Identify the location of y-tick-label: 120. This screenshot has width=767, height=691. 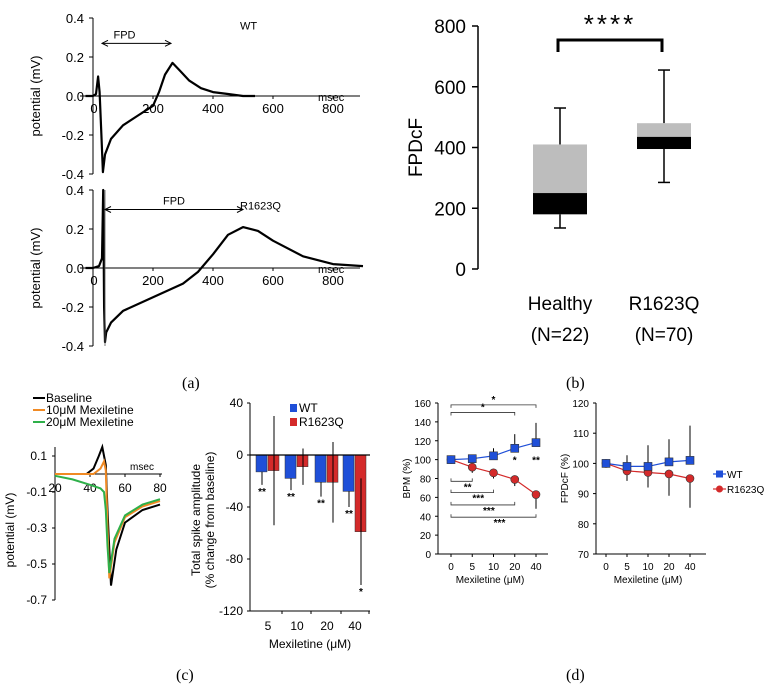
(580, 404).